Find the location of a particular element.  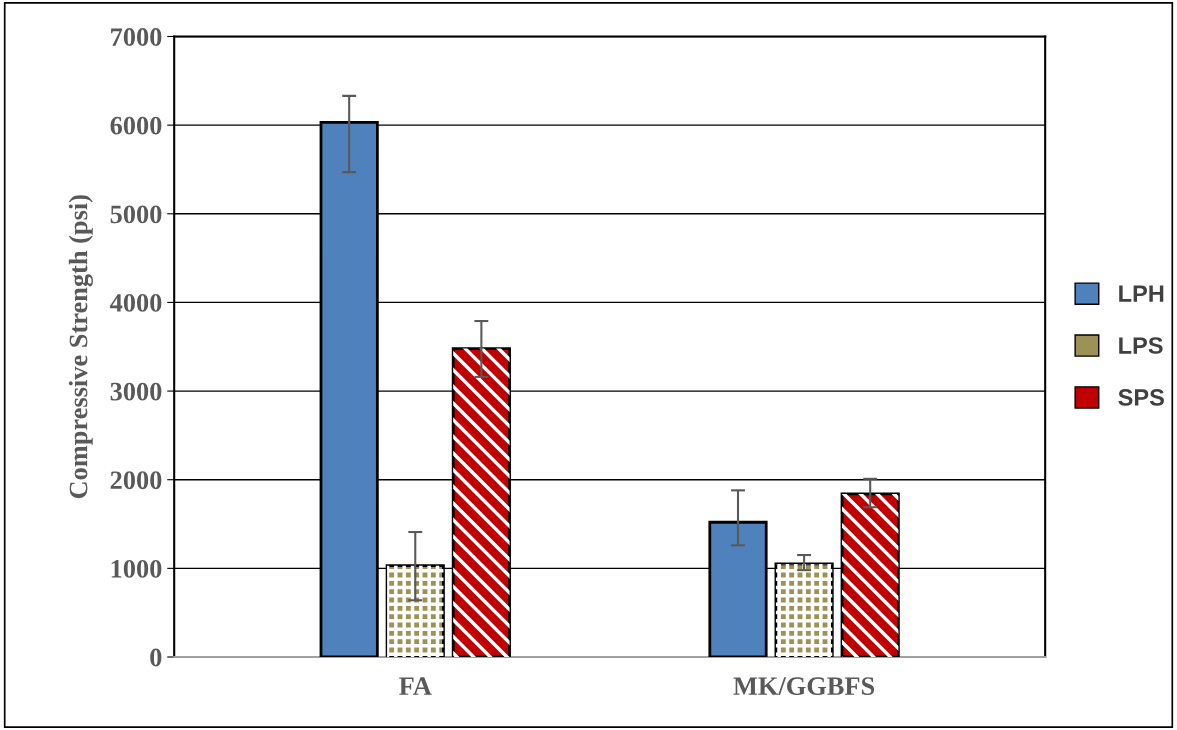

y-tick-label: 7000 is located at coordinates (136, 37).